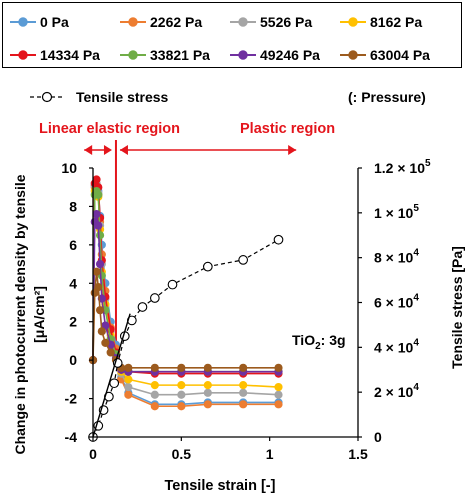 This screenshot has height=499, width=468. What do you see at coordinates (396, 346) in the screenshot?
I see `y2-tick-label: 4 × 10⁴` at bounding box center [396, 346].